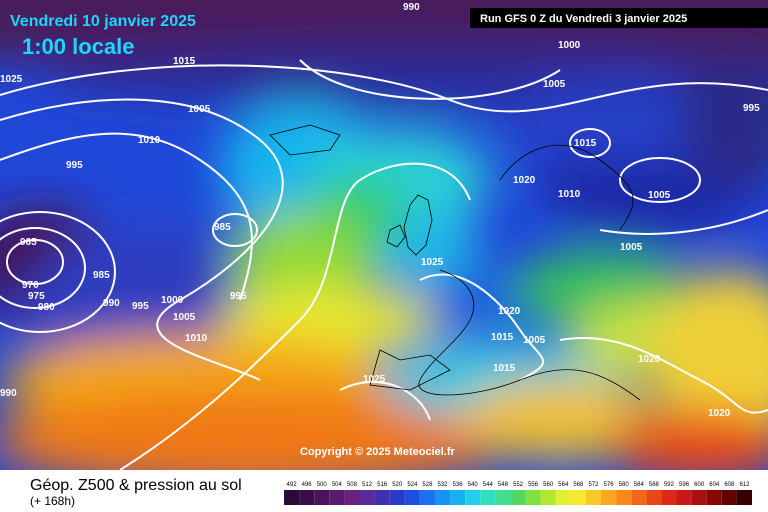 The width and height of the screenshot is (768, 512). I want to click on colorbar-label: 608, so click(729, 485).